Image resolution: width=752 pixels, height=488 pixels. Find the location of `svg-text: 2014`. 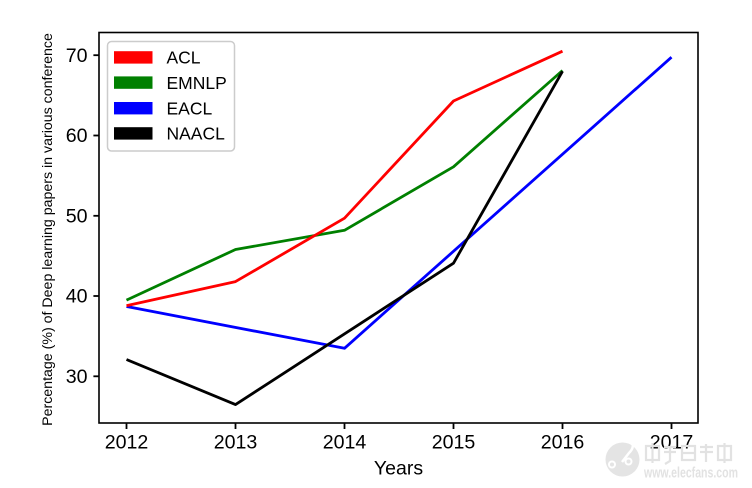

svg-text: 2014 is located at coordinates (345, 443).